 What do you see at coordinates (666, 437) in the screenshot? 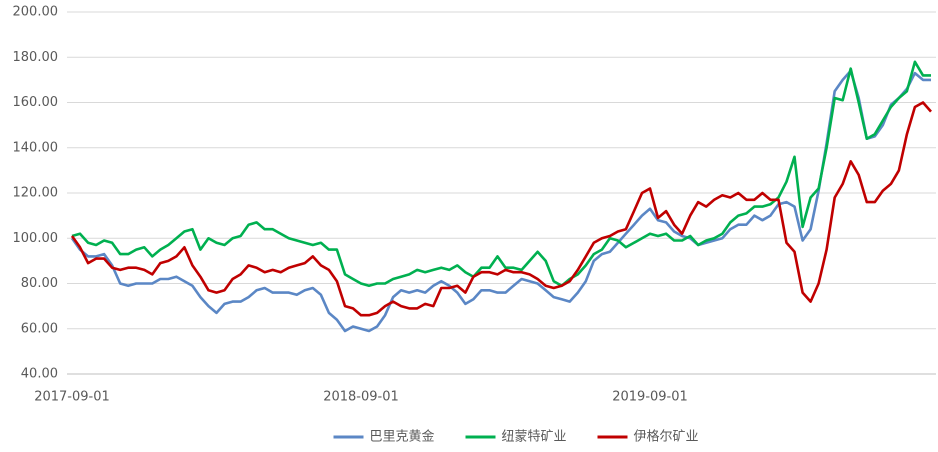
I see `legend-label: 伊格尔矿业` at bounding box center [666, 437].